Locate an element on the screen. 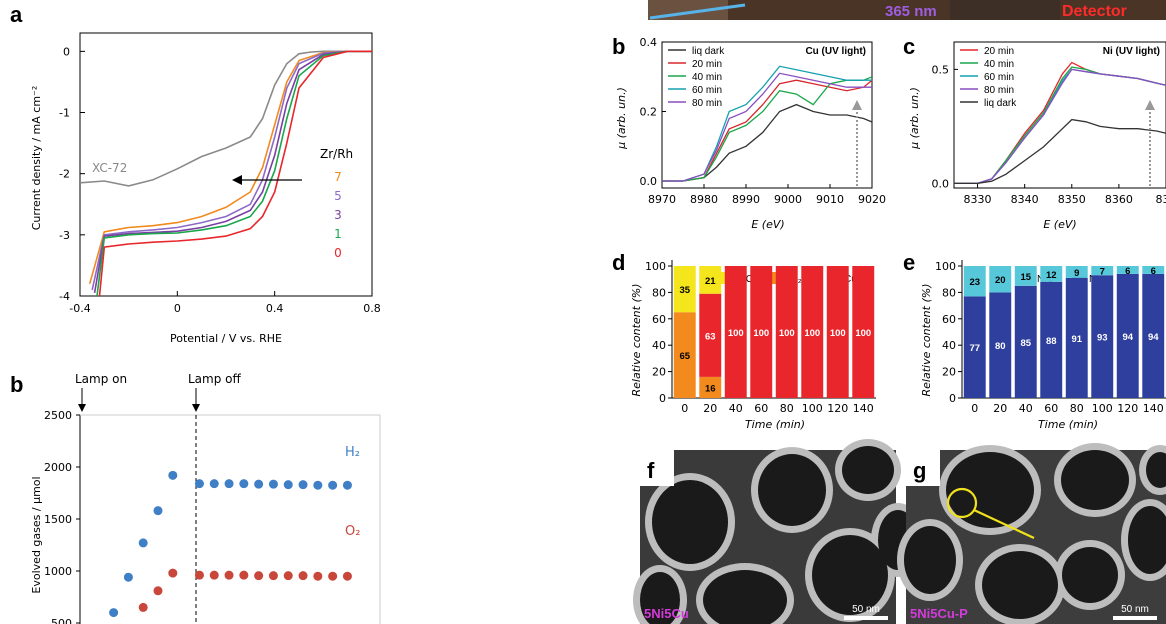 This screenshot has width=1166, height=624. panel-b-right-xtick-label: 9000 is located at coordinates (788, 199).